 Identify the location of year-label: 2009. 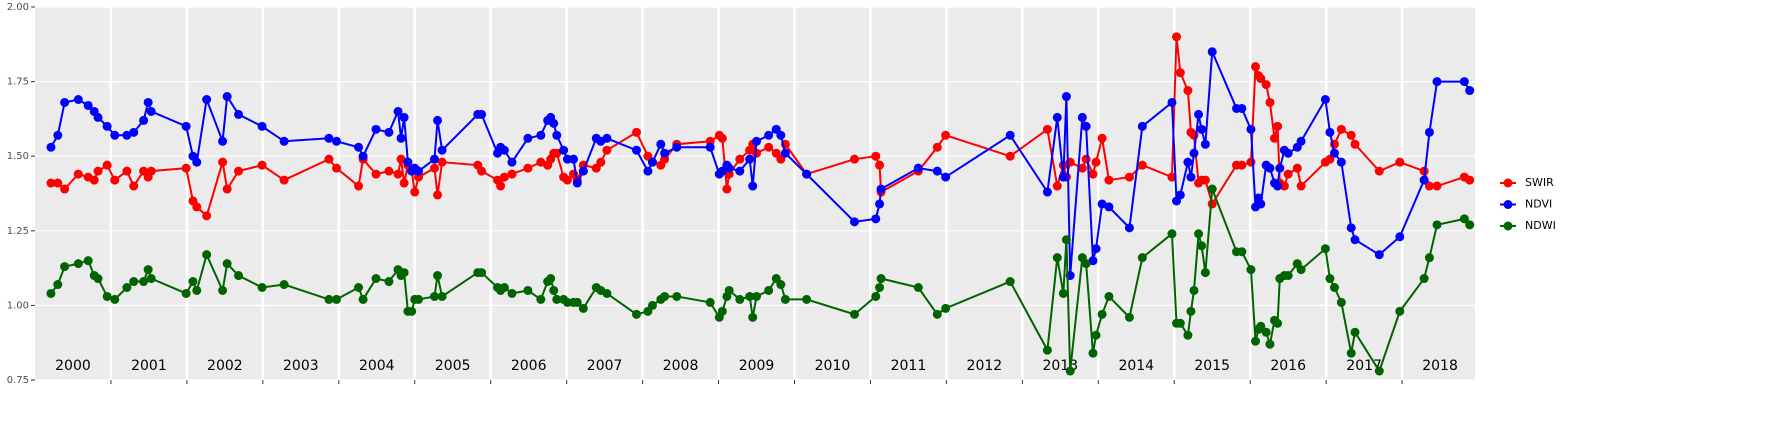
(757, 366).